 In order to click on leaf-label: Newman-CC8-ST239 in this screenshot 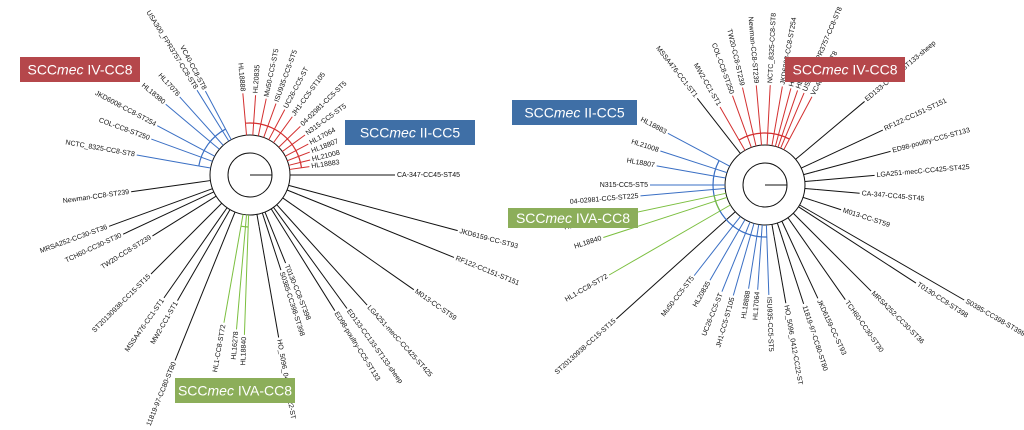, I will do `click(752, 49)`.